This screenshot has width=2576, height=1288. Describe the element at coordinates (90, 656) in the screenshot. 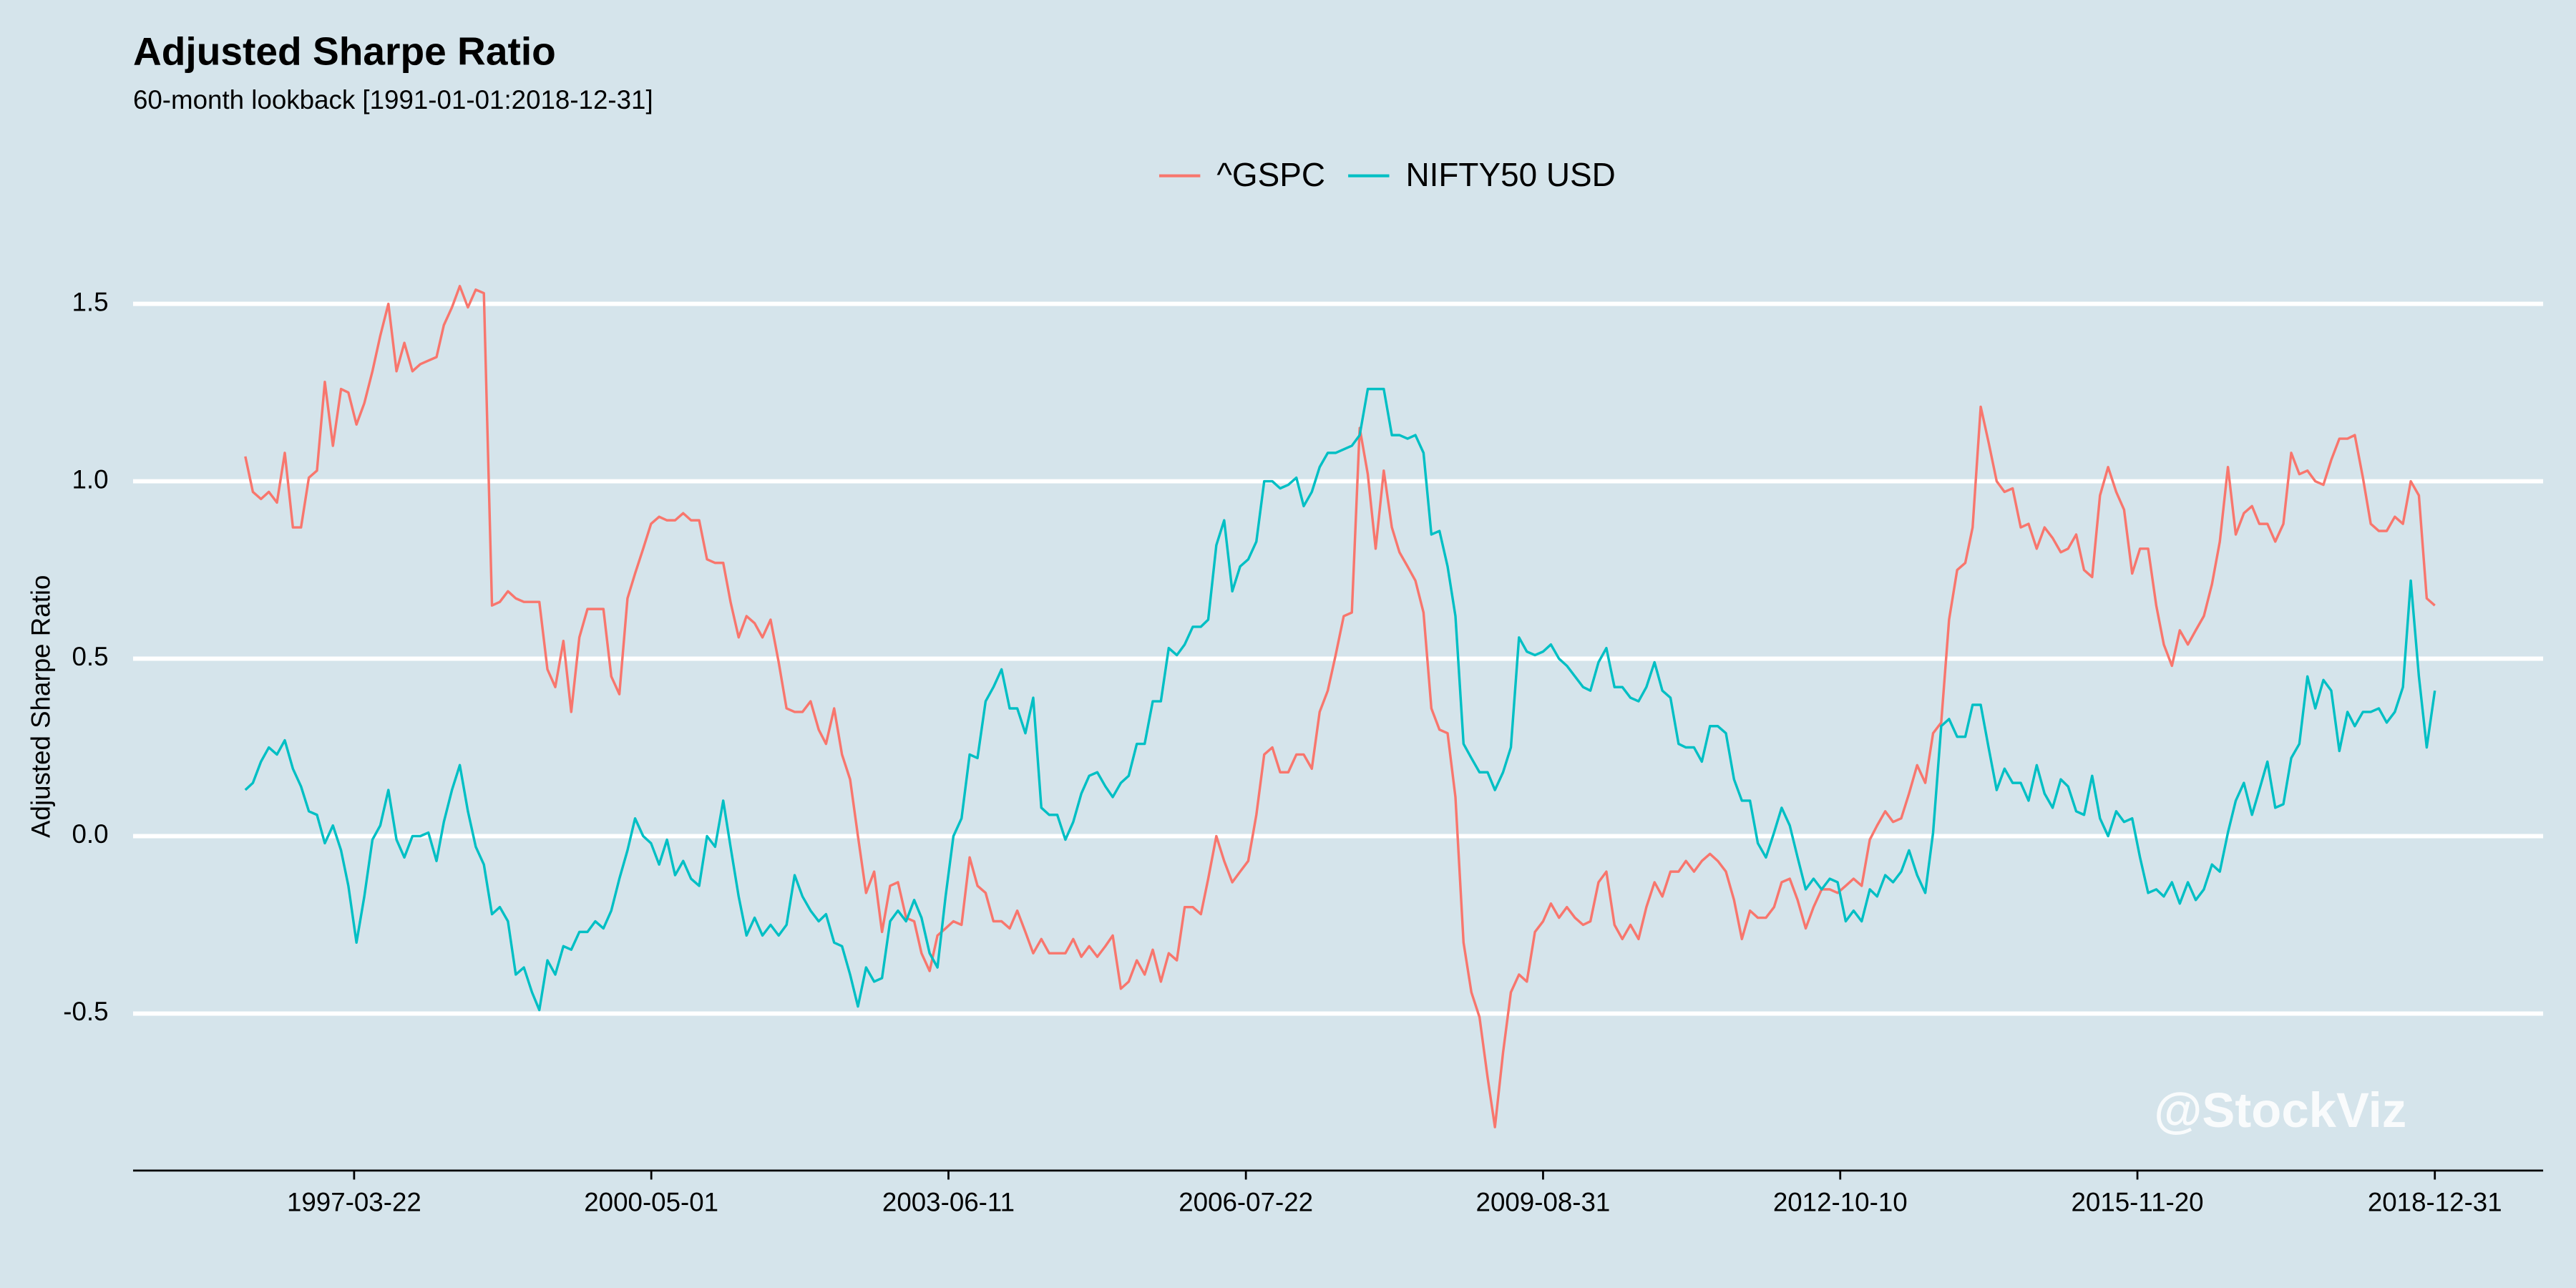

I see `y-tick-label: 0.5` at that location.